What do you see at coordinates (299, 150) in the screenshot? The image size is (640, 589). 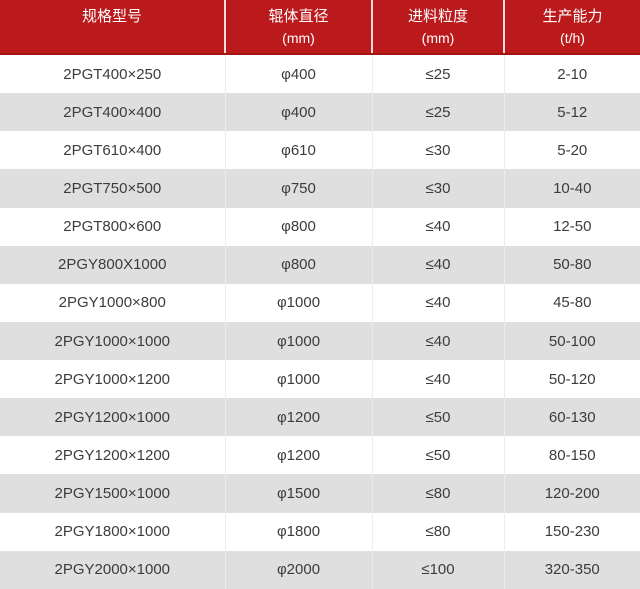 I see `roller-diameter-cell: φ610` at bounding box center [299, 150].